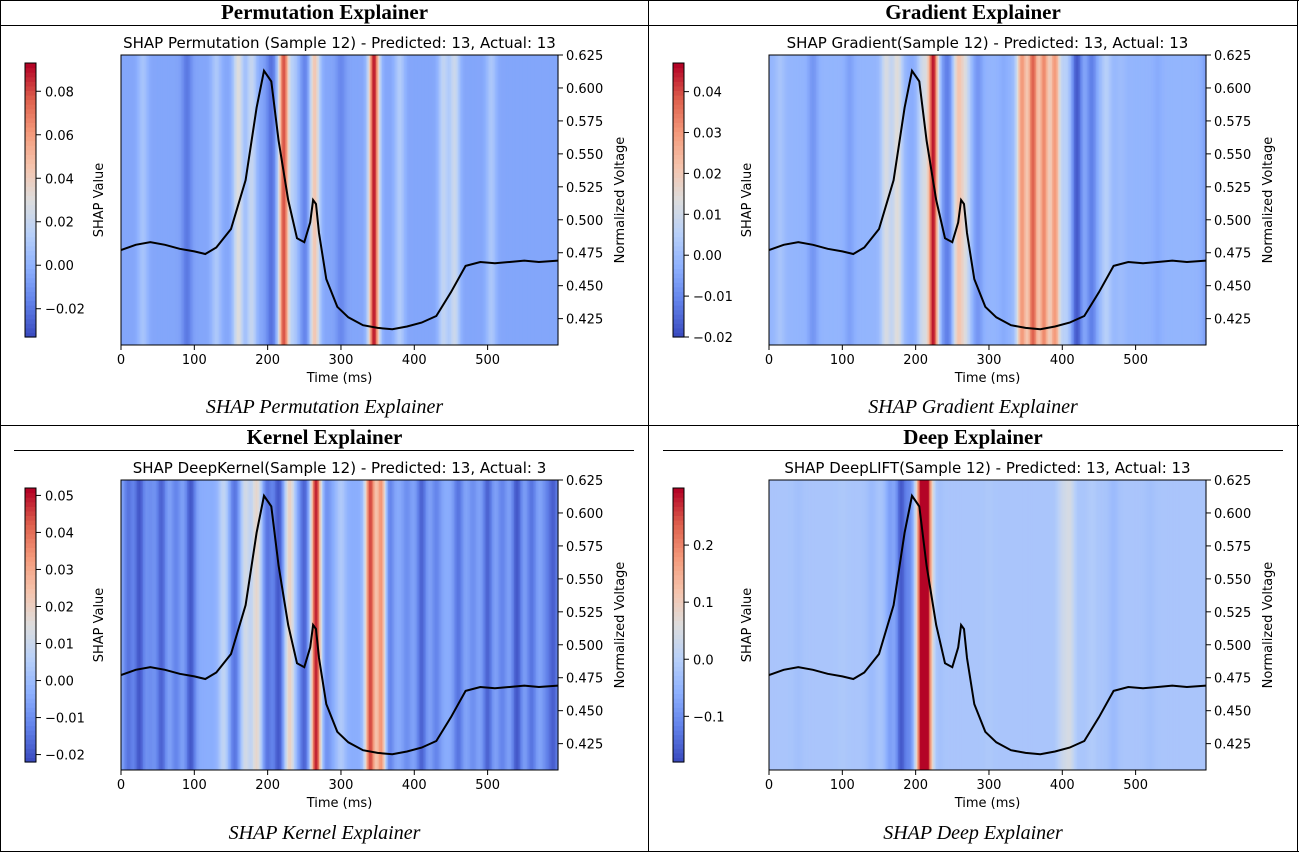 The height and width of the screenshot is (853, 1299). Describe the element at coordinates (324, 437) in the screenshot. I see `panel-title: Kernel Explainer` at that location.